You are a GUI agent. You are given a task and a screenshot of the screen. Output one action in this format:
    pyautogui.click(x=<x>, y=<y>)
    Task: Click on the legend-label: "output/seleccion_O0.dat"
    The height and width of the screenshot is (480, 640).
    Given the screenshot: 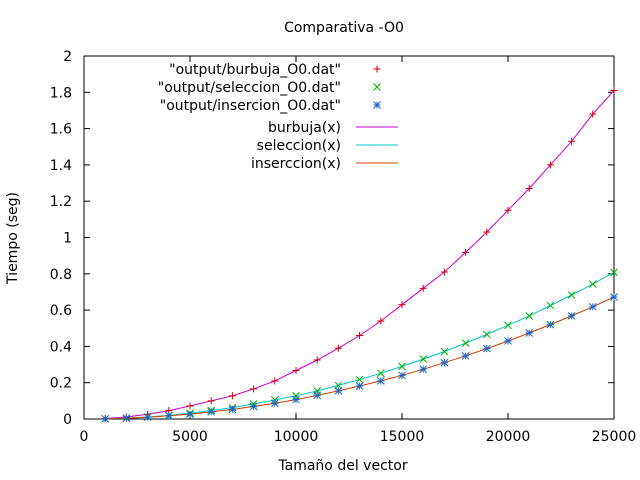 What is the action you would take?
    pyautogui.click(x=249, y=88)
    